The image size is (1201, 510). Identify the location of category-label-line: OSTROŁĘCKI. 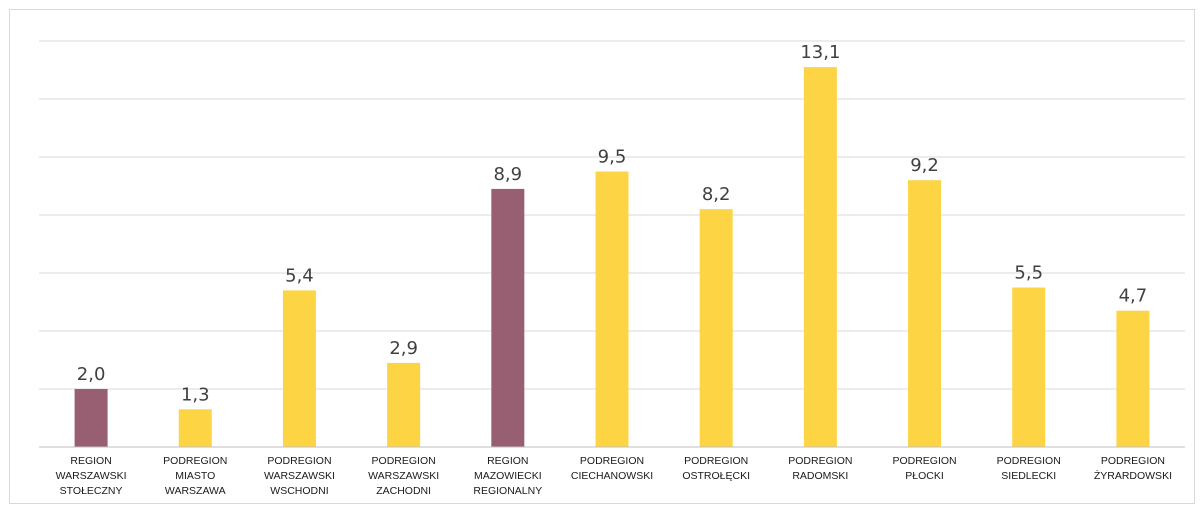
(716, 476).